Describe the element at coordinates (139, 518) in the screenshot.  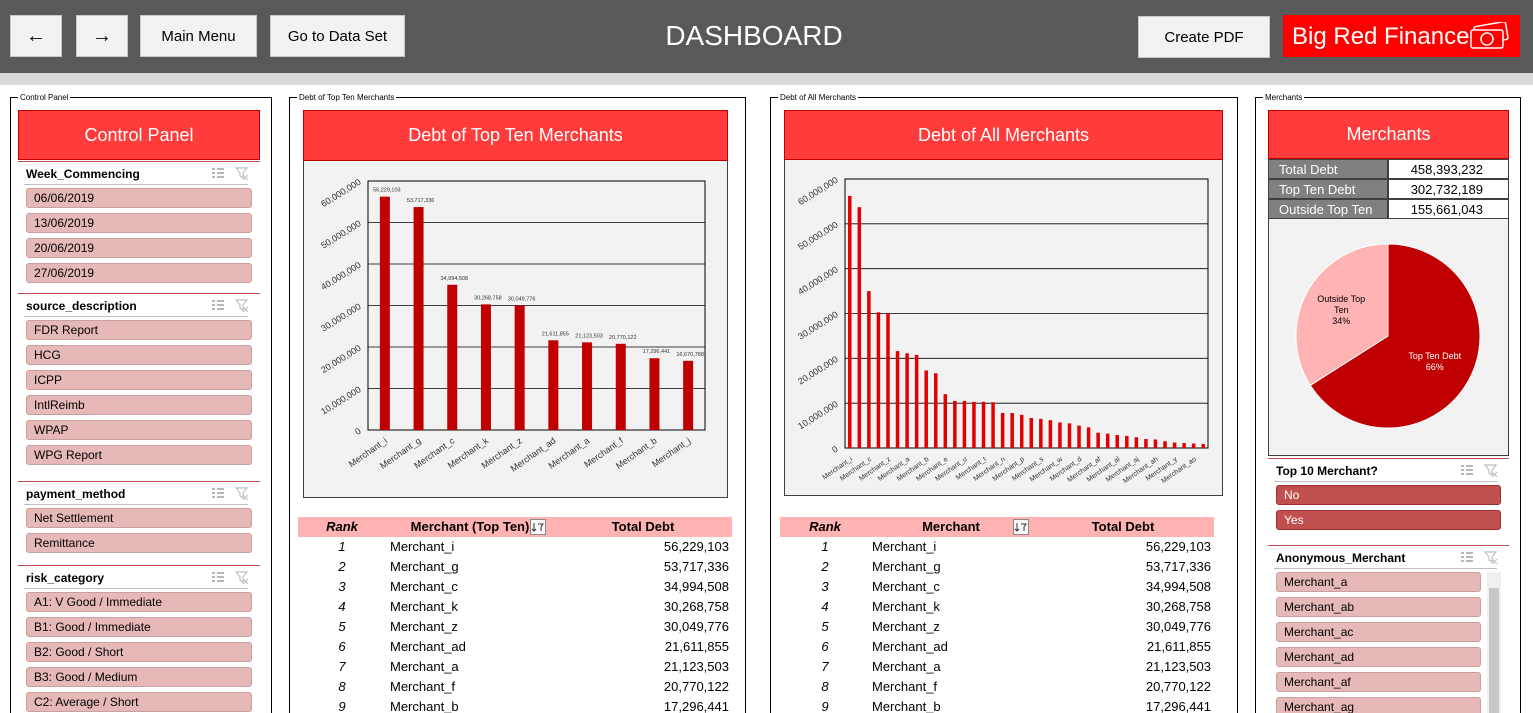
I see `slicer-item: Net Settlement` at that location.